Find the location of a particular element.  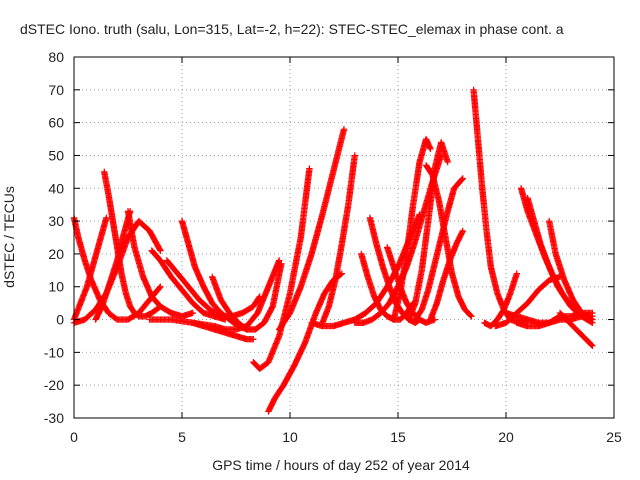

x-tick-label: 25 is located at coordinates (614, 437).